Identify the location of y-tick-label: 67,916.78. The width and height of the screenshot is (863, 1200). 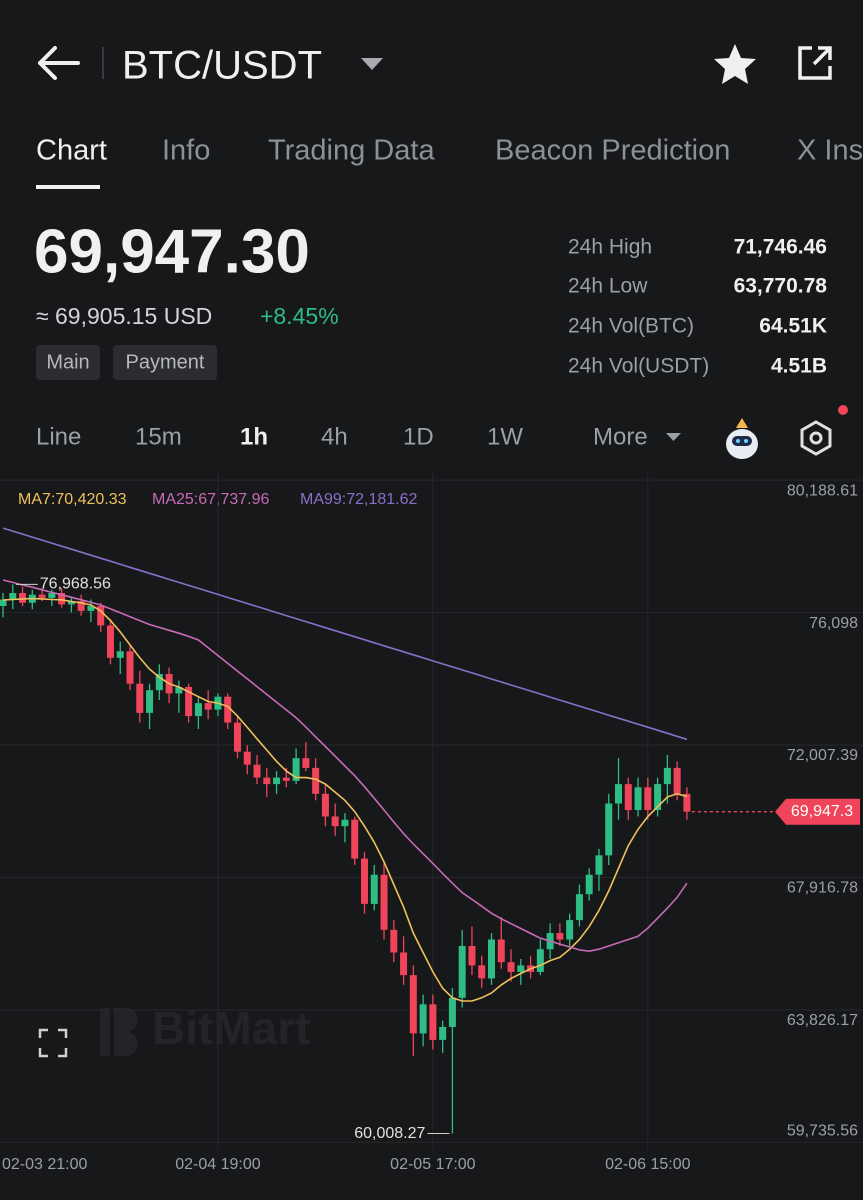
(822, 888).